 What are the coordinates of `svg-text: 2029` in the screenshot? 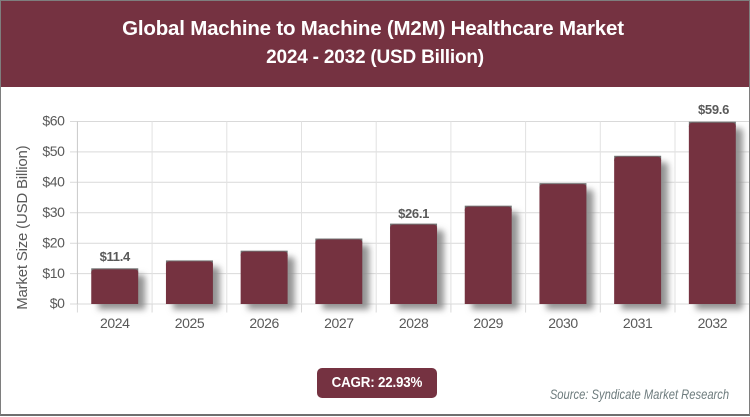 It's located at (488, 323).